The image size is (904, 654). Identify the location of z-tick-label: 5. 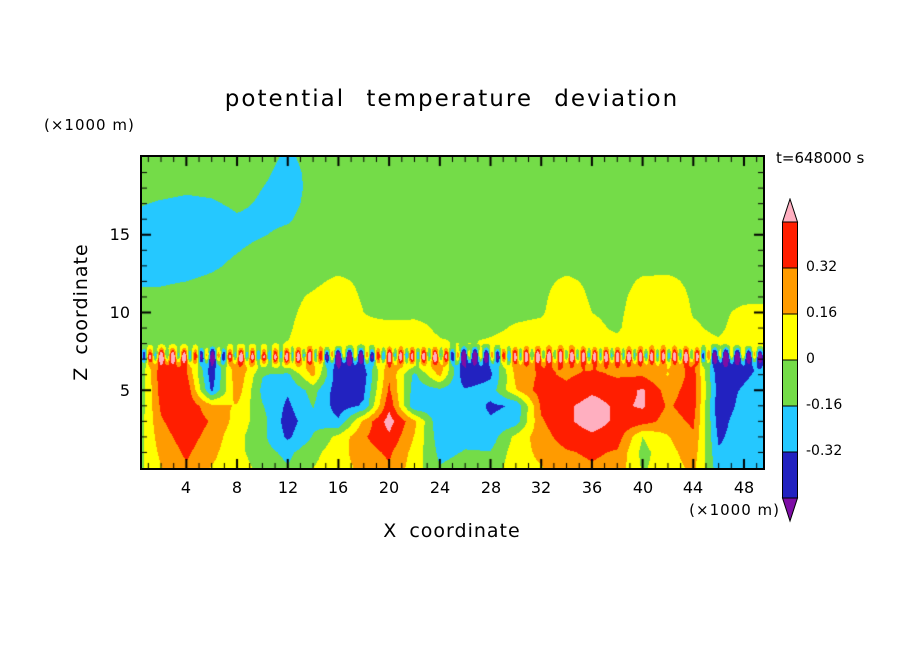
(124, 390).